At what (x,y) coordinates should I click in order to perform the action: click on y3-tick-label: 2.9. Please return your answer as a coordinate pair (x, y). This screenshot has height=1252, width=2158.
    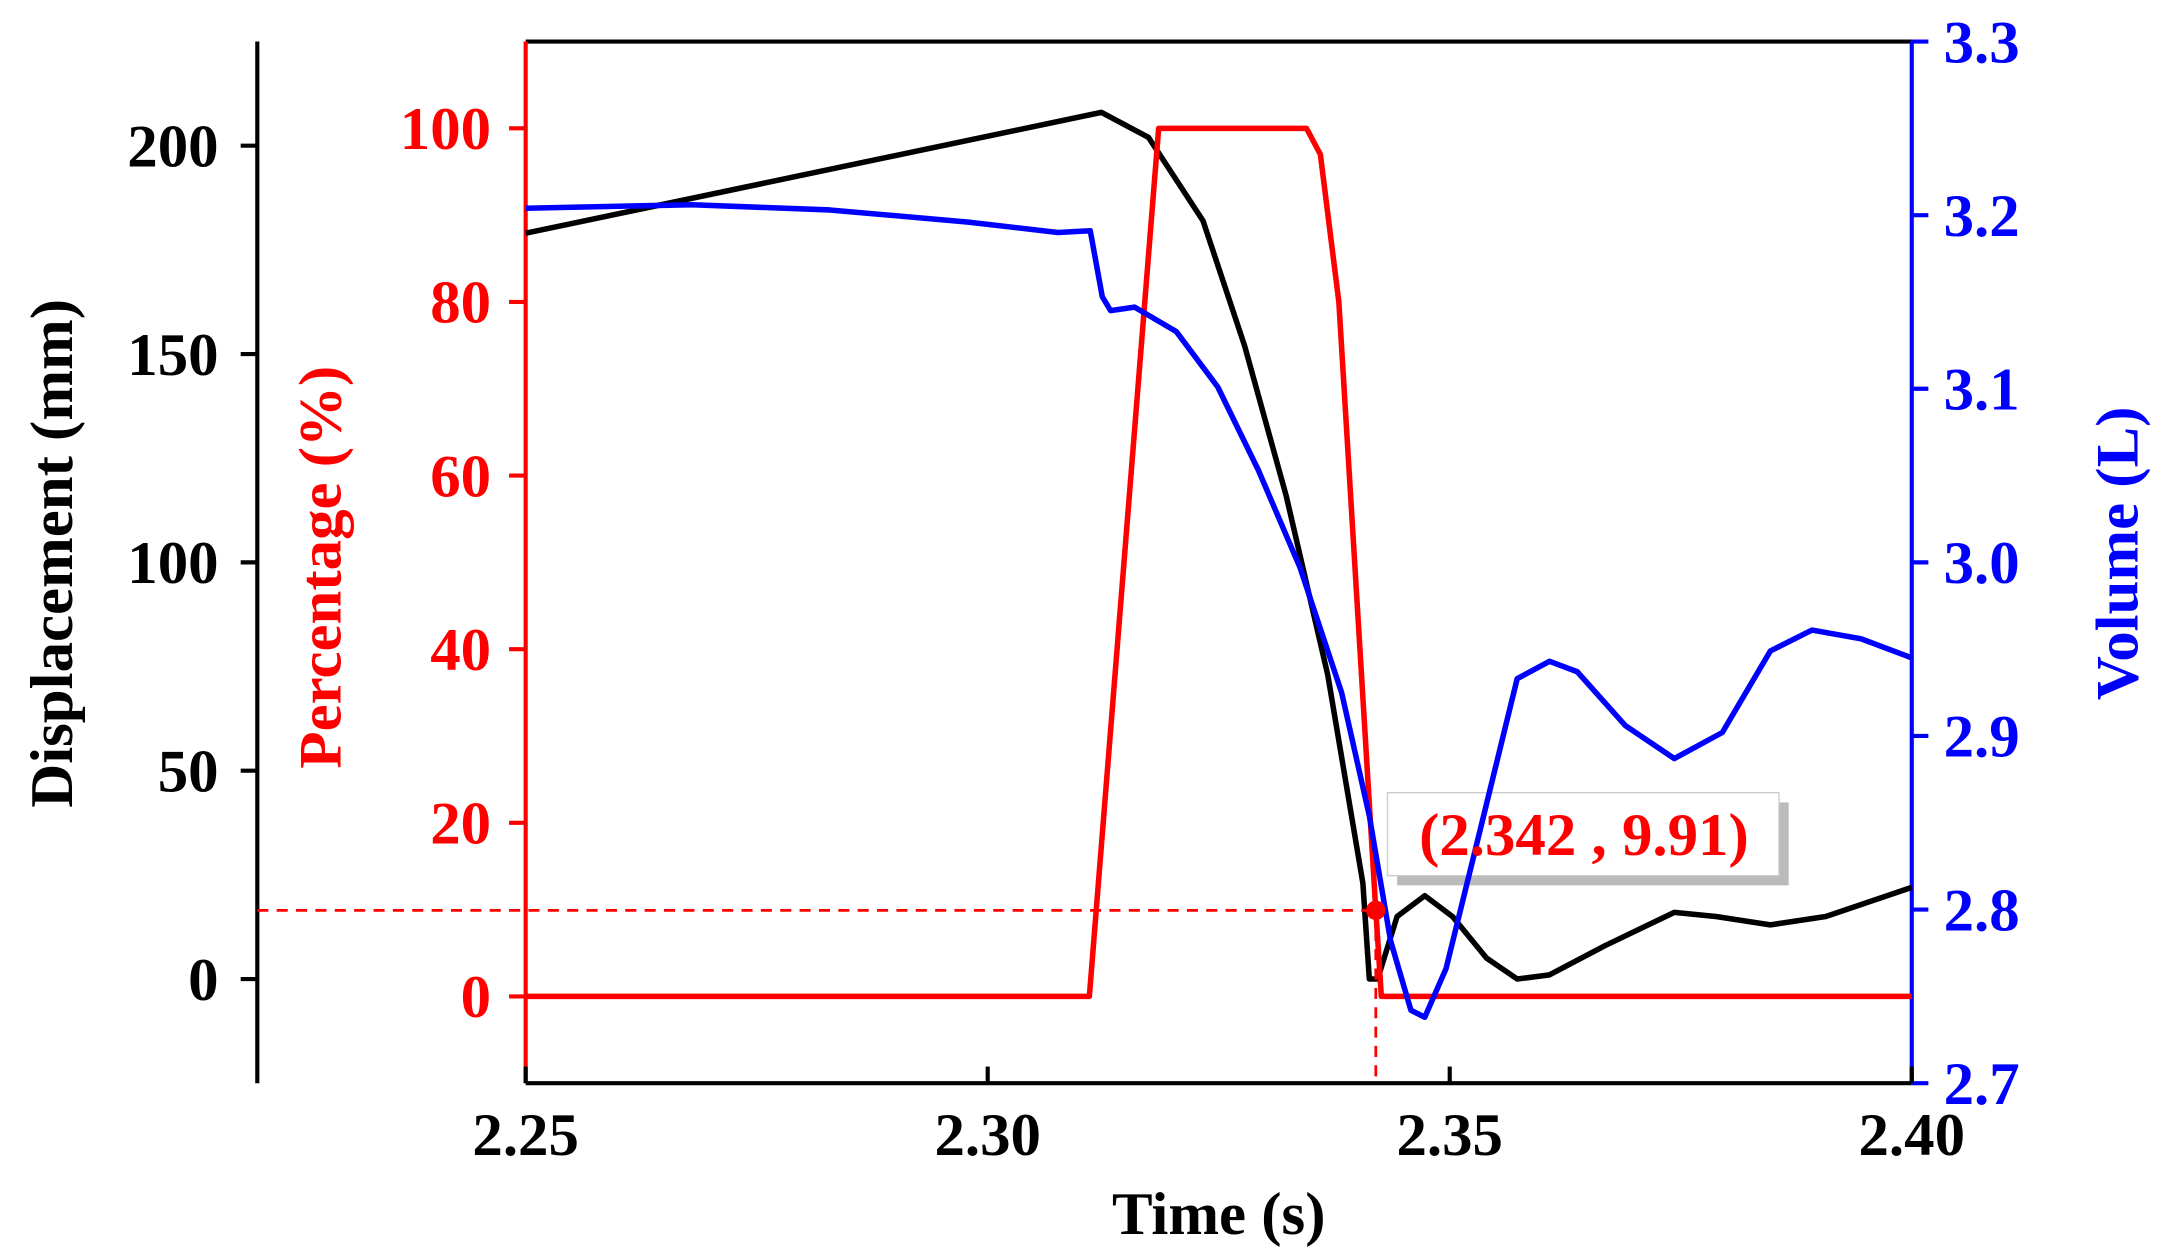
    Looking at the image, I should click on (1982, 737).